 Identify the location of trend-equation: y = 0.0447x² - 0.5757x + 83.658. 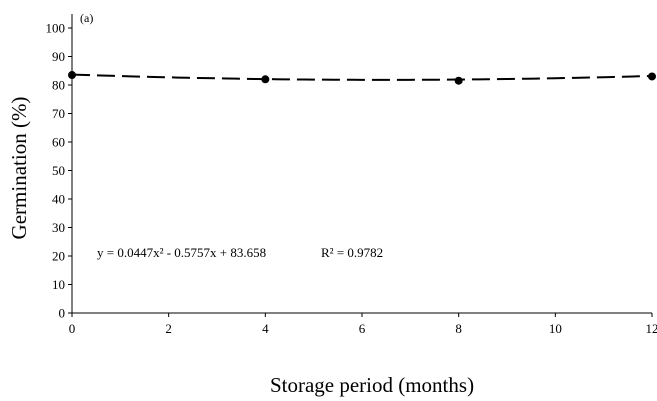
(181, 252).